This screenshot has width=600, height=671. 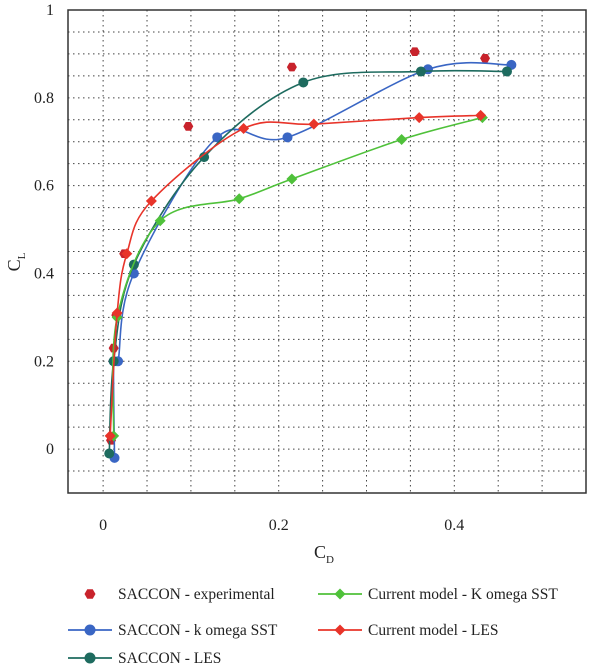 What do you see at coordinates (454, 525) in the screenshot?
I see `x-tick-label: 0.4` at bounding box center [454, 525].